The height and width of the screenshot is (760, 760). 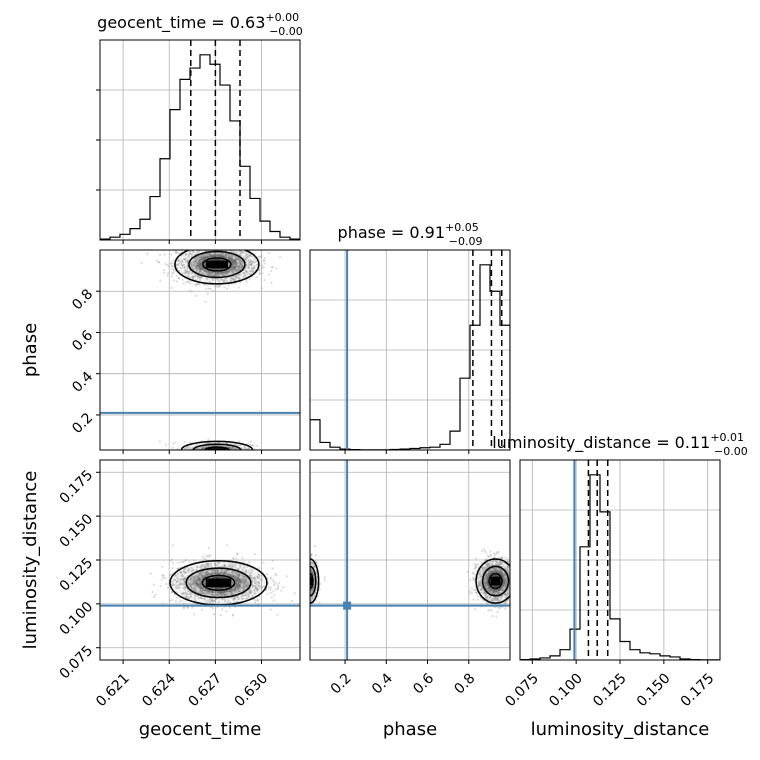 What do you see at coordinates (286, 31) in the screenshot?
I see `title-sub: −0.00` at bounding box center [286, 31].